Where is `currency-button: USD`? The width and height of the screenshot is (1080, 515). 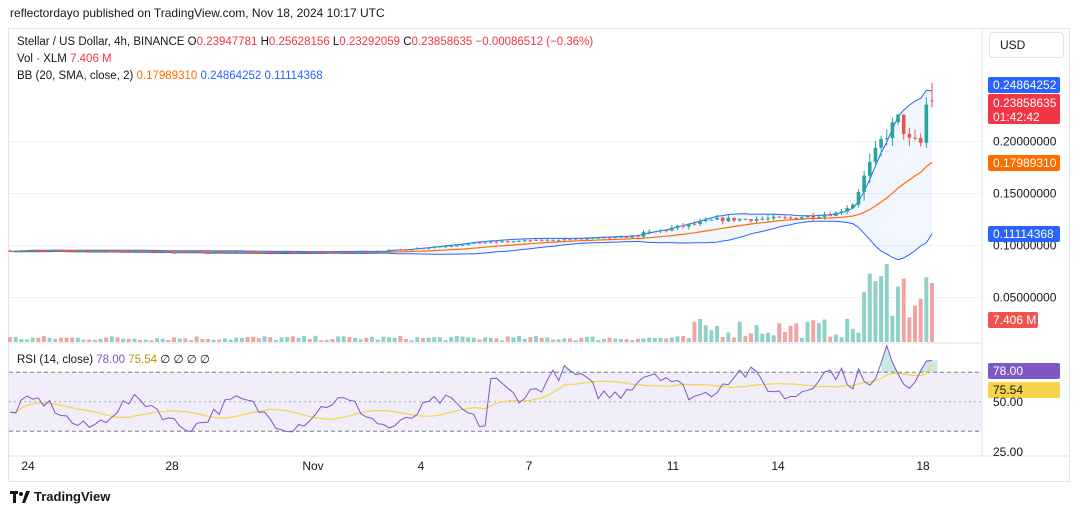 currency-button: USD is located at coordinates (1026, 45).